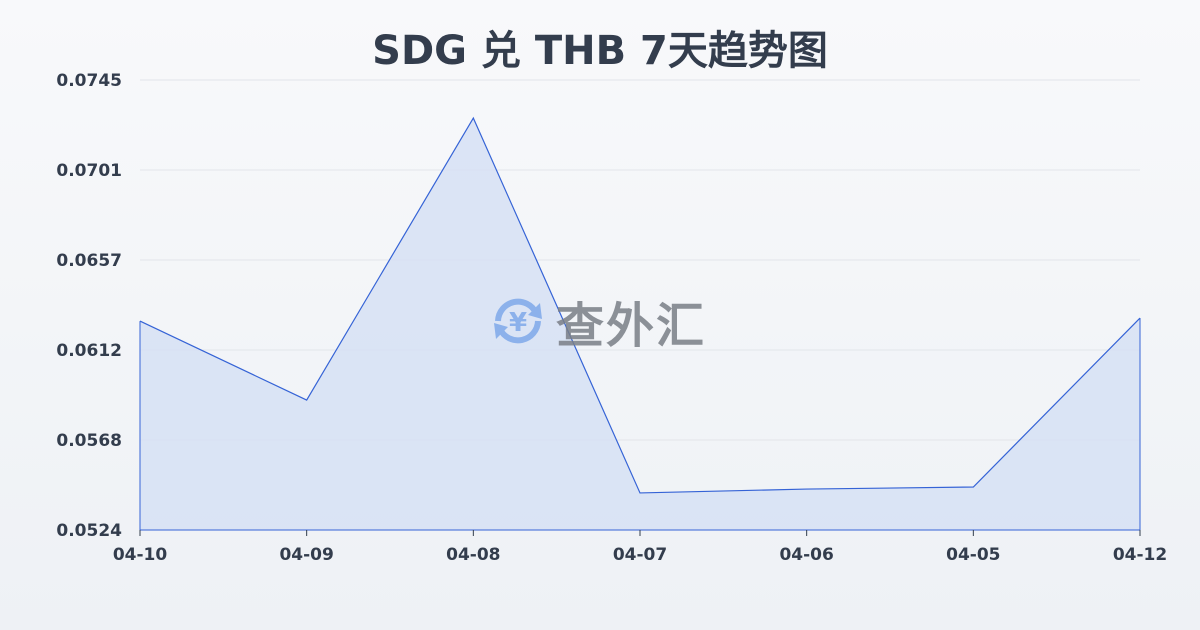 This screenshot has height=630, width=1200. What do you see at coordinates (806, 555) in the screenshot?
I see `x-tick-label: 04-06` at bounding box center [806, 555].